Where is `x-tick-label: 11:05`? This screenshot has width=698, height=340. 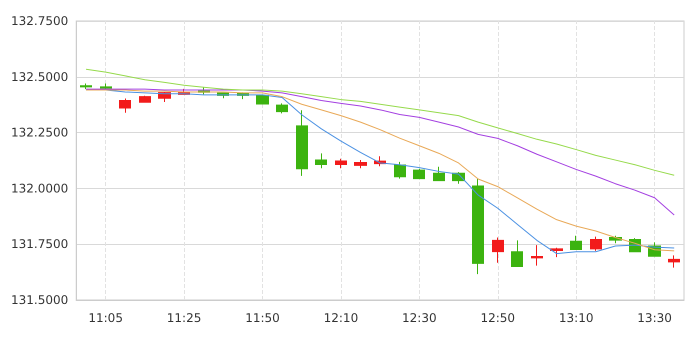 x-tick-label: 11:05 is located at coordinates (105, 318).